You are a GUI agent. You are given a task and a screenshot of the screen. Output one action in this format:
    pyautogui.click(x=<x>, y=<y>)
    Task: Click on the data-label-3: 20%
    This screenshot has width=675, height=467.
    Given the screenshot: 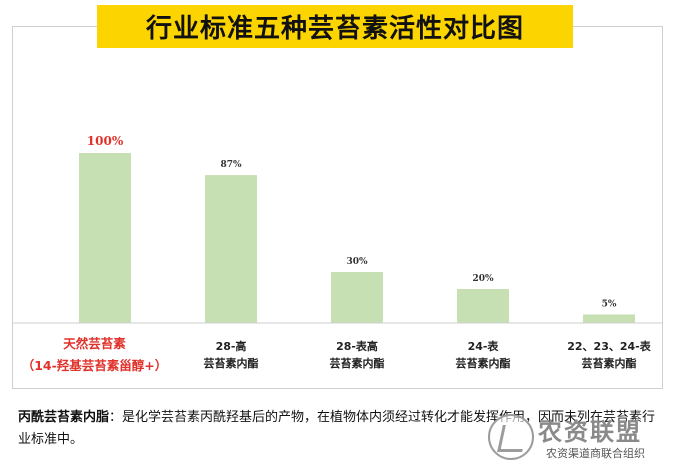 What is the action you would take?
    pyautogui.click(x=483, y=279)
    